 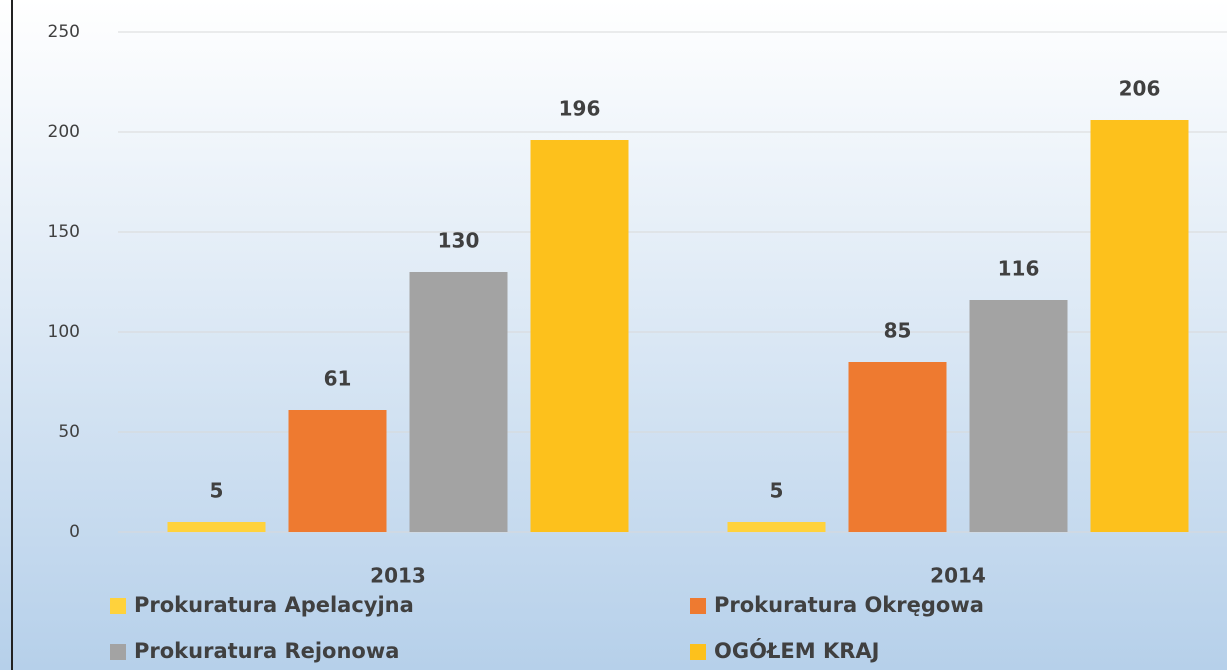 What do you see at coordinates (849, 605) in the screenshot?
I see `legend-label: Prokuratura Okręgowa` at bounding box center [849, 605].